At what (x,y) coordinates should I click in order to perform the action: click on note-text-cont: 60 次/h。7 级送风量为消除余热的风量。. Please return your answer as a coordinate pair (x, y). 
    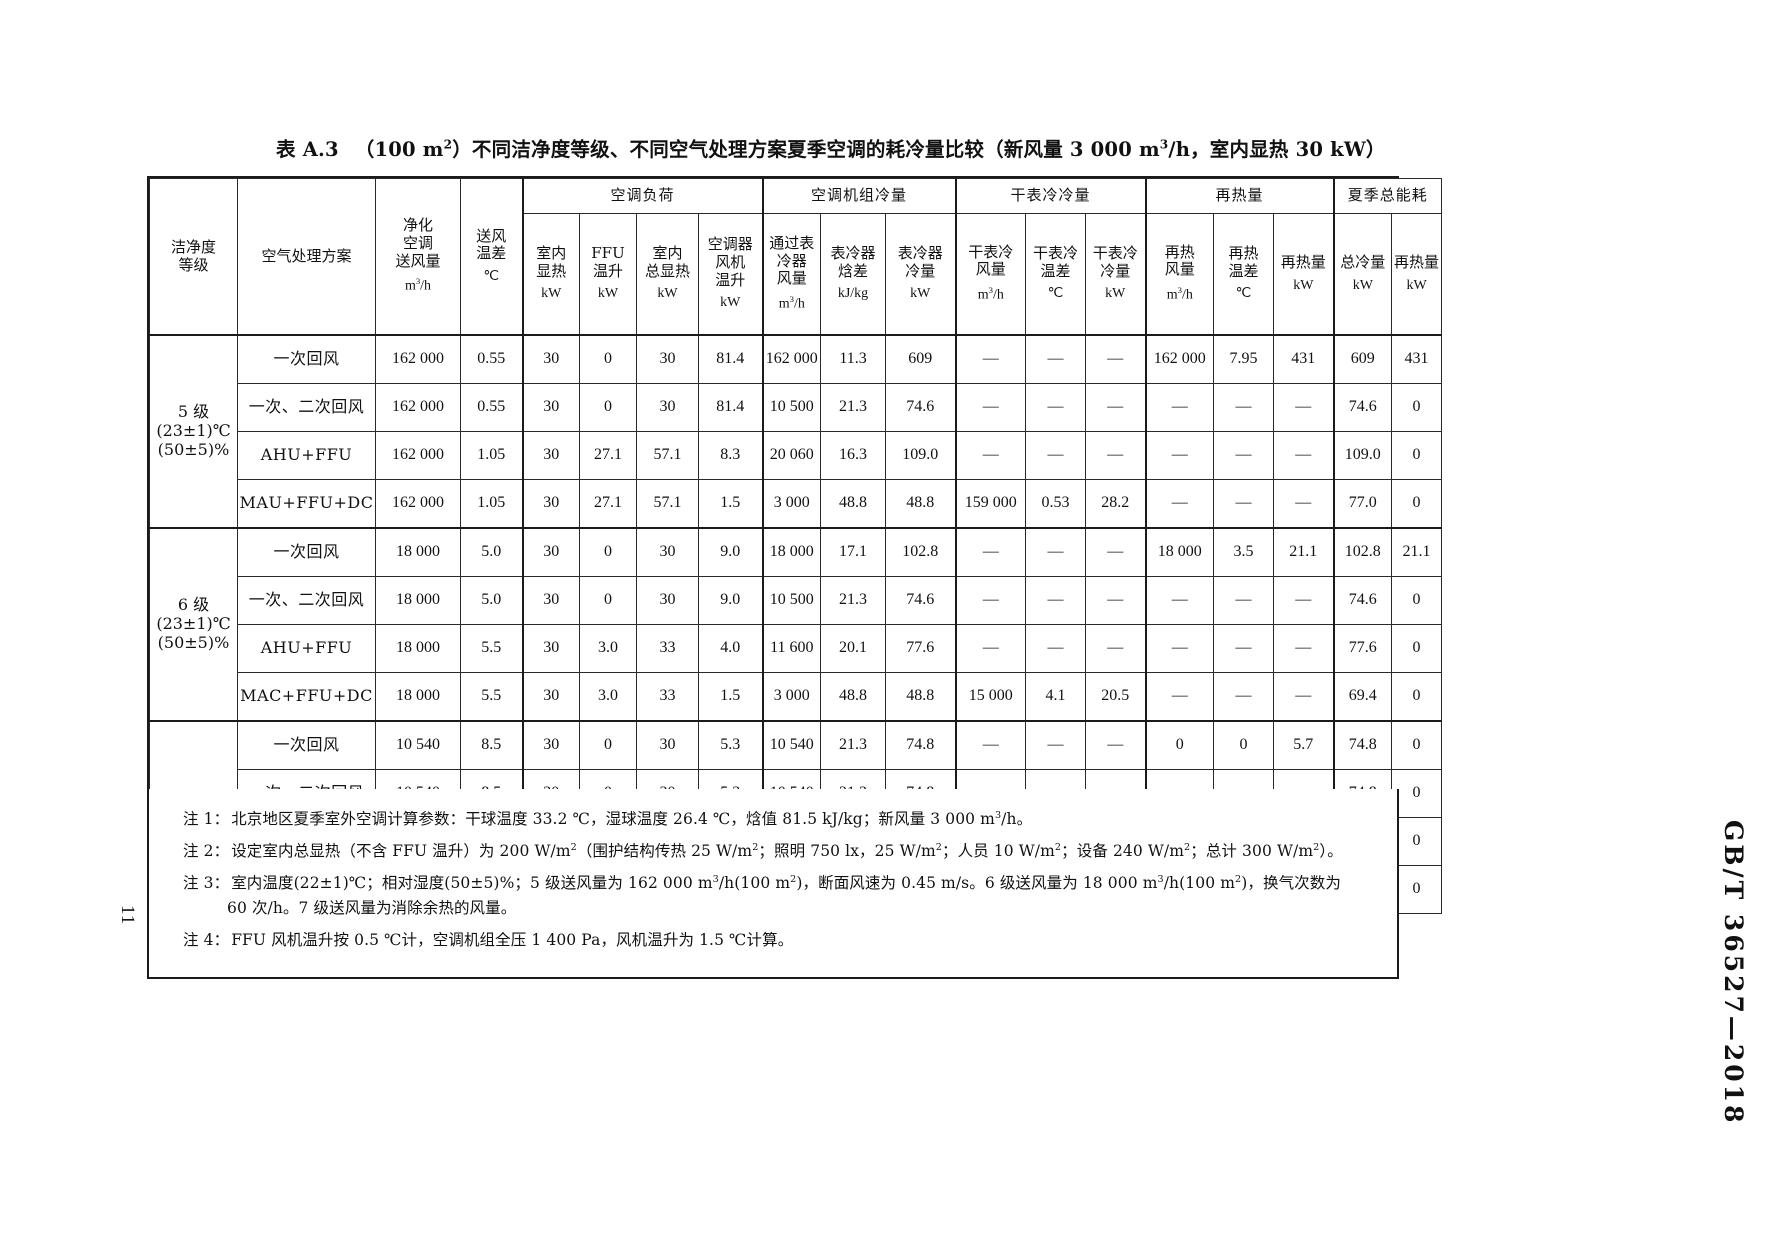
    Looking at the image, I should click on (372, 908).